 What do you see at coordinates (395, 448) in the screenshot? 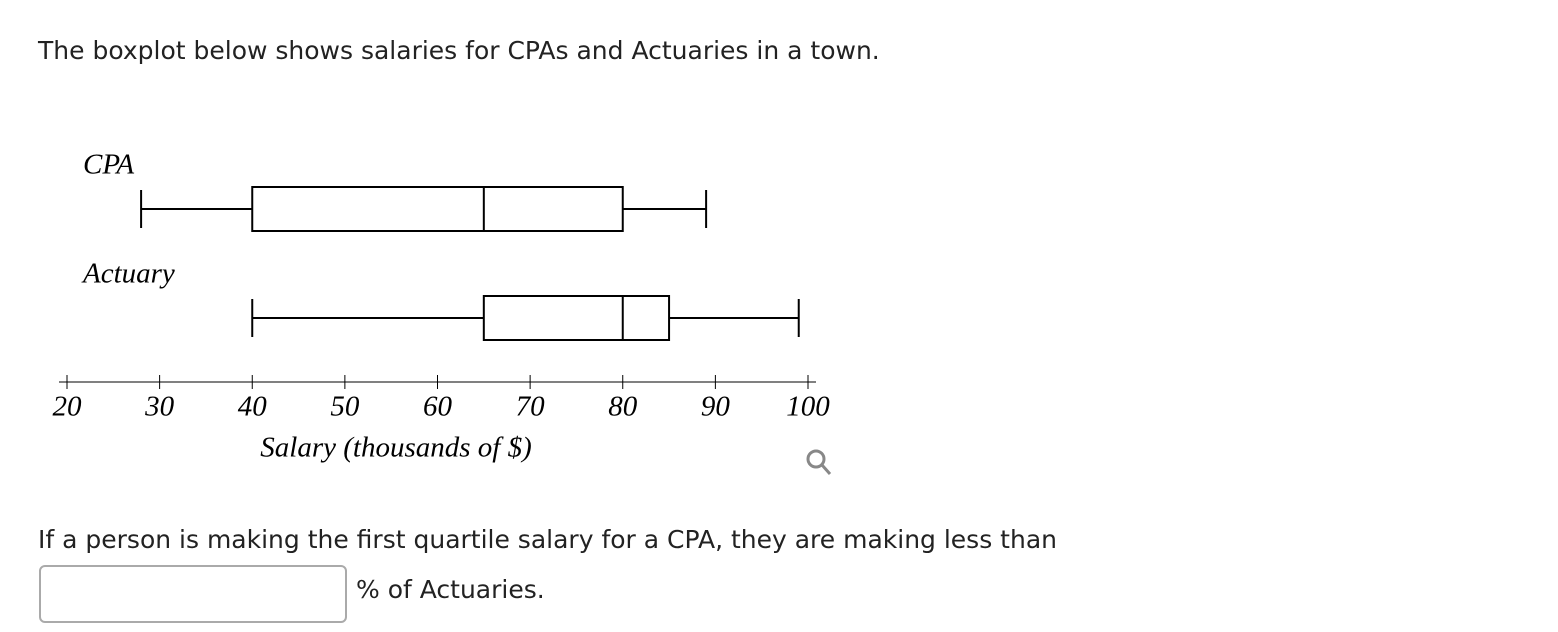
I see `x-axis-label: Salary (thousands of $)` at bounding box center [395, 448].